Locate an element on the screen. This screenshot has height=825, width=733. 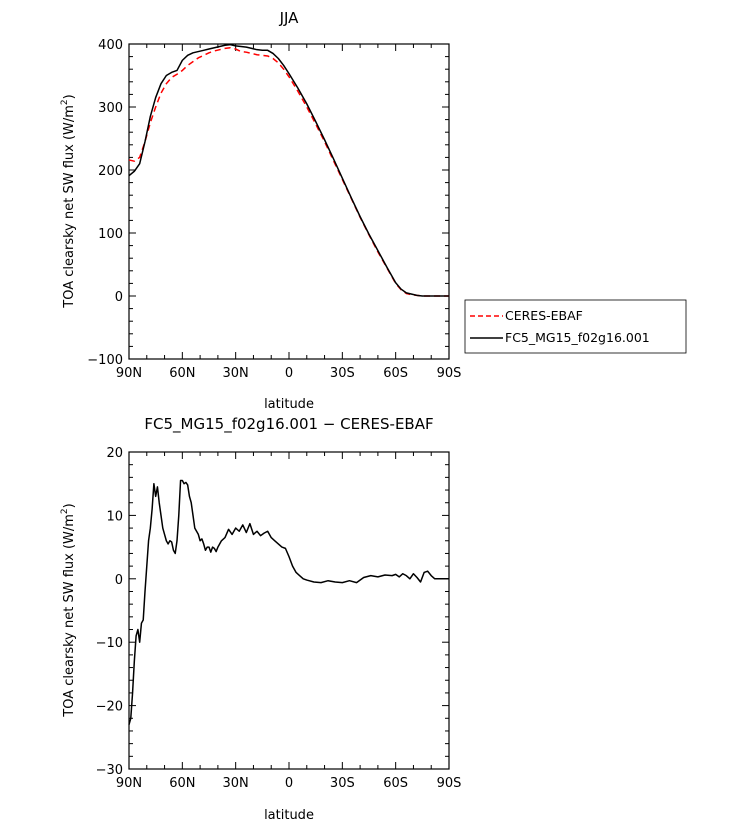
chart-top-ylabel: TOA clearsky net SW flux (W/m2) is located at coordinates (68, 201).